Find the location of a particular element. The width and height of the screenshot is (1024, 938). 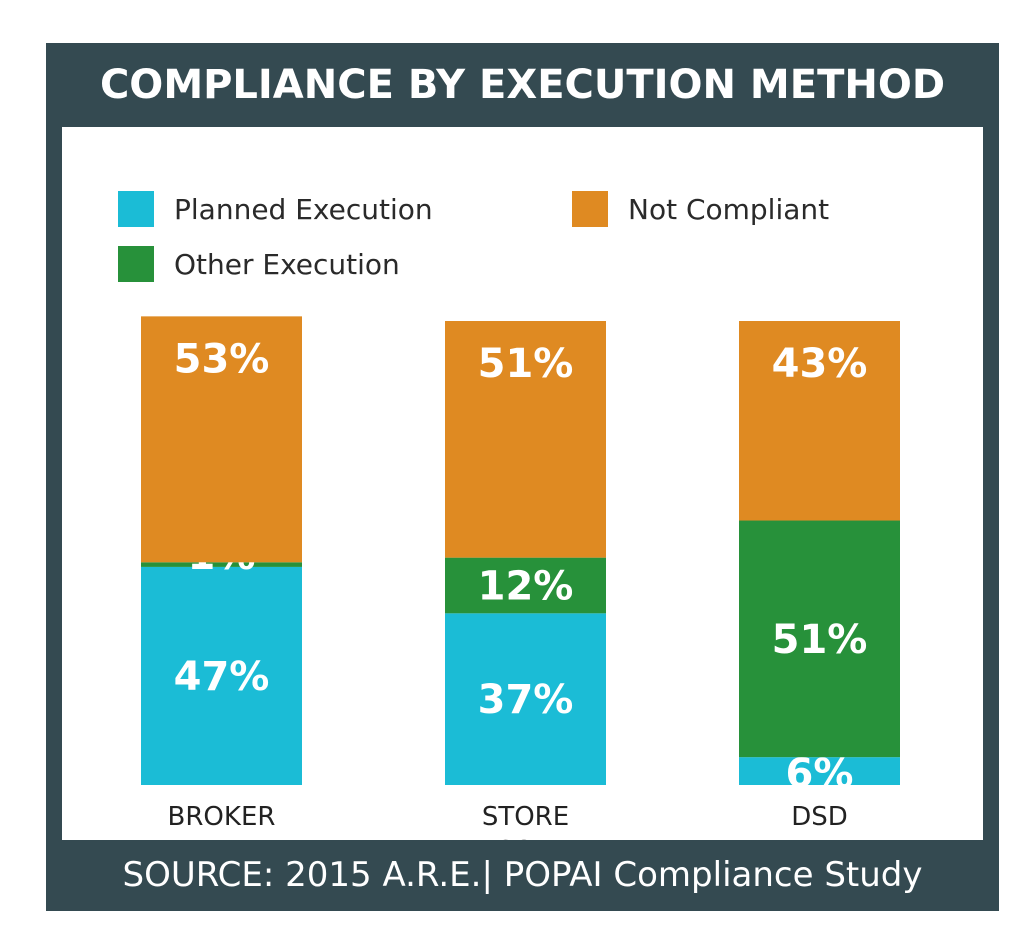

legend-swatch-planned-execution is located at coordinates (136, 209).